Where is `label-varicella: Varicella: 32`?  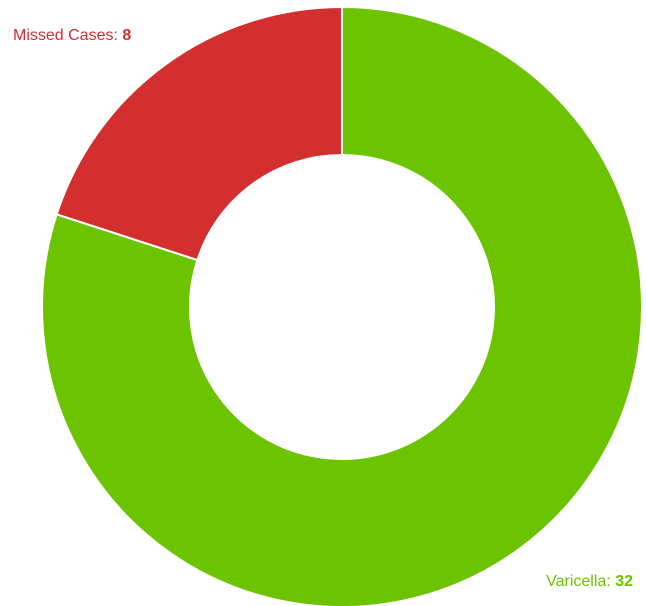 label-varicella: Varicella: 32 is located at coordinates (589, 581).